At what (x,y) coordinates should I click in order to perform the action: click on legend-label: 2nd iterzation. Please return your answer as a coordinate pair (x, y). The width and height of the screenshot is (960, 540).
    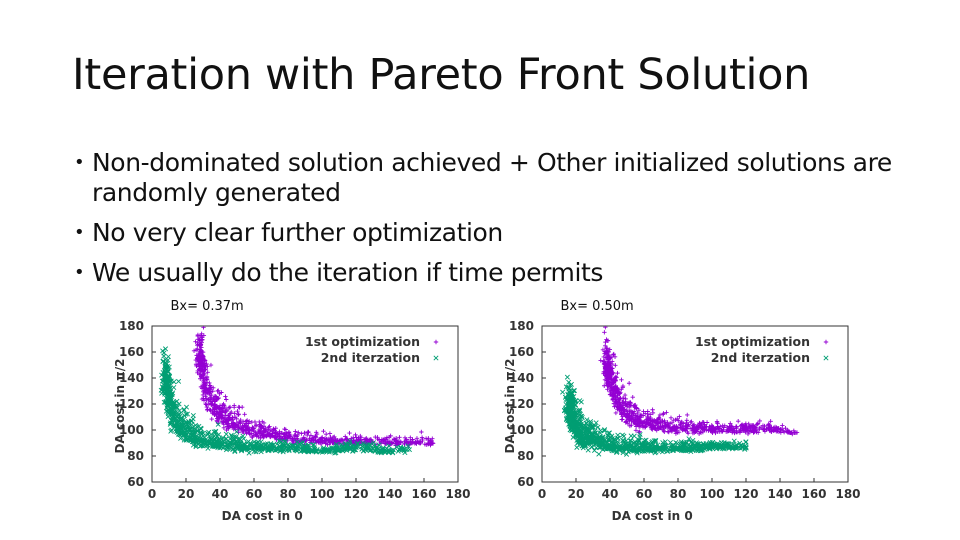
    Looking at the image, I should click on (760, 357).